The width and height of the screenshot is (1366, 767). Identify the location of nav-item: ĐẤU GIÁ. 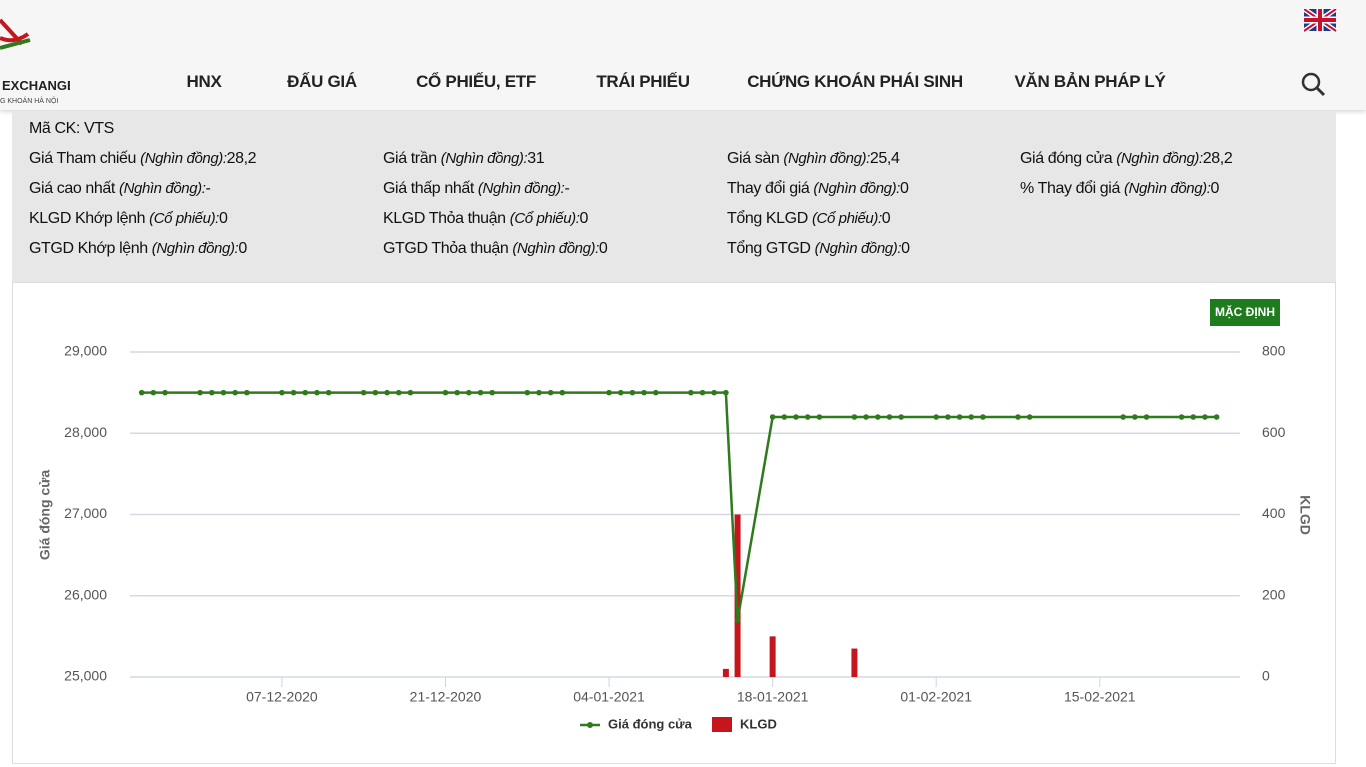
(322, 81).